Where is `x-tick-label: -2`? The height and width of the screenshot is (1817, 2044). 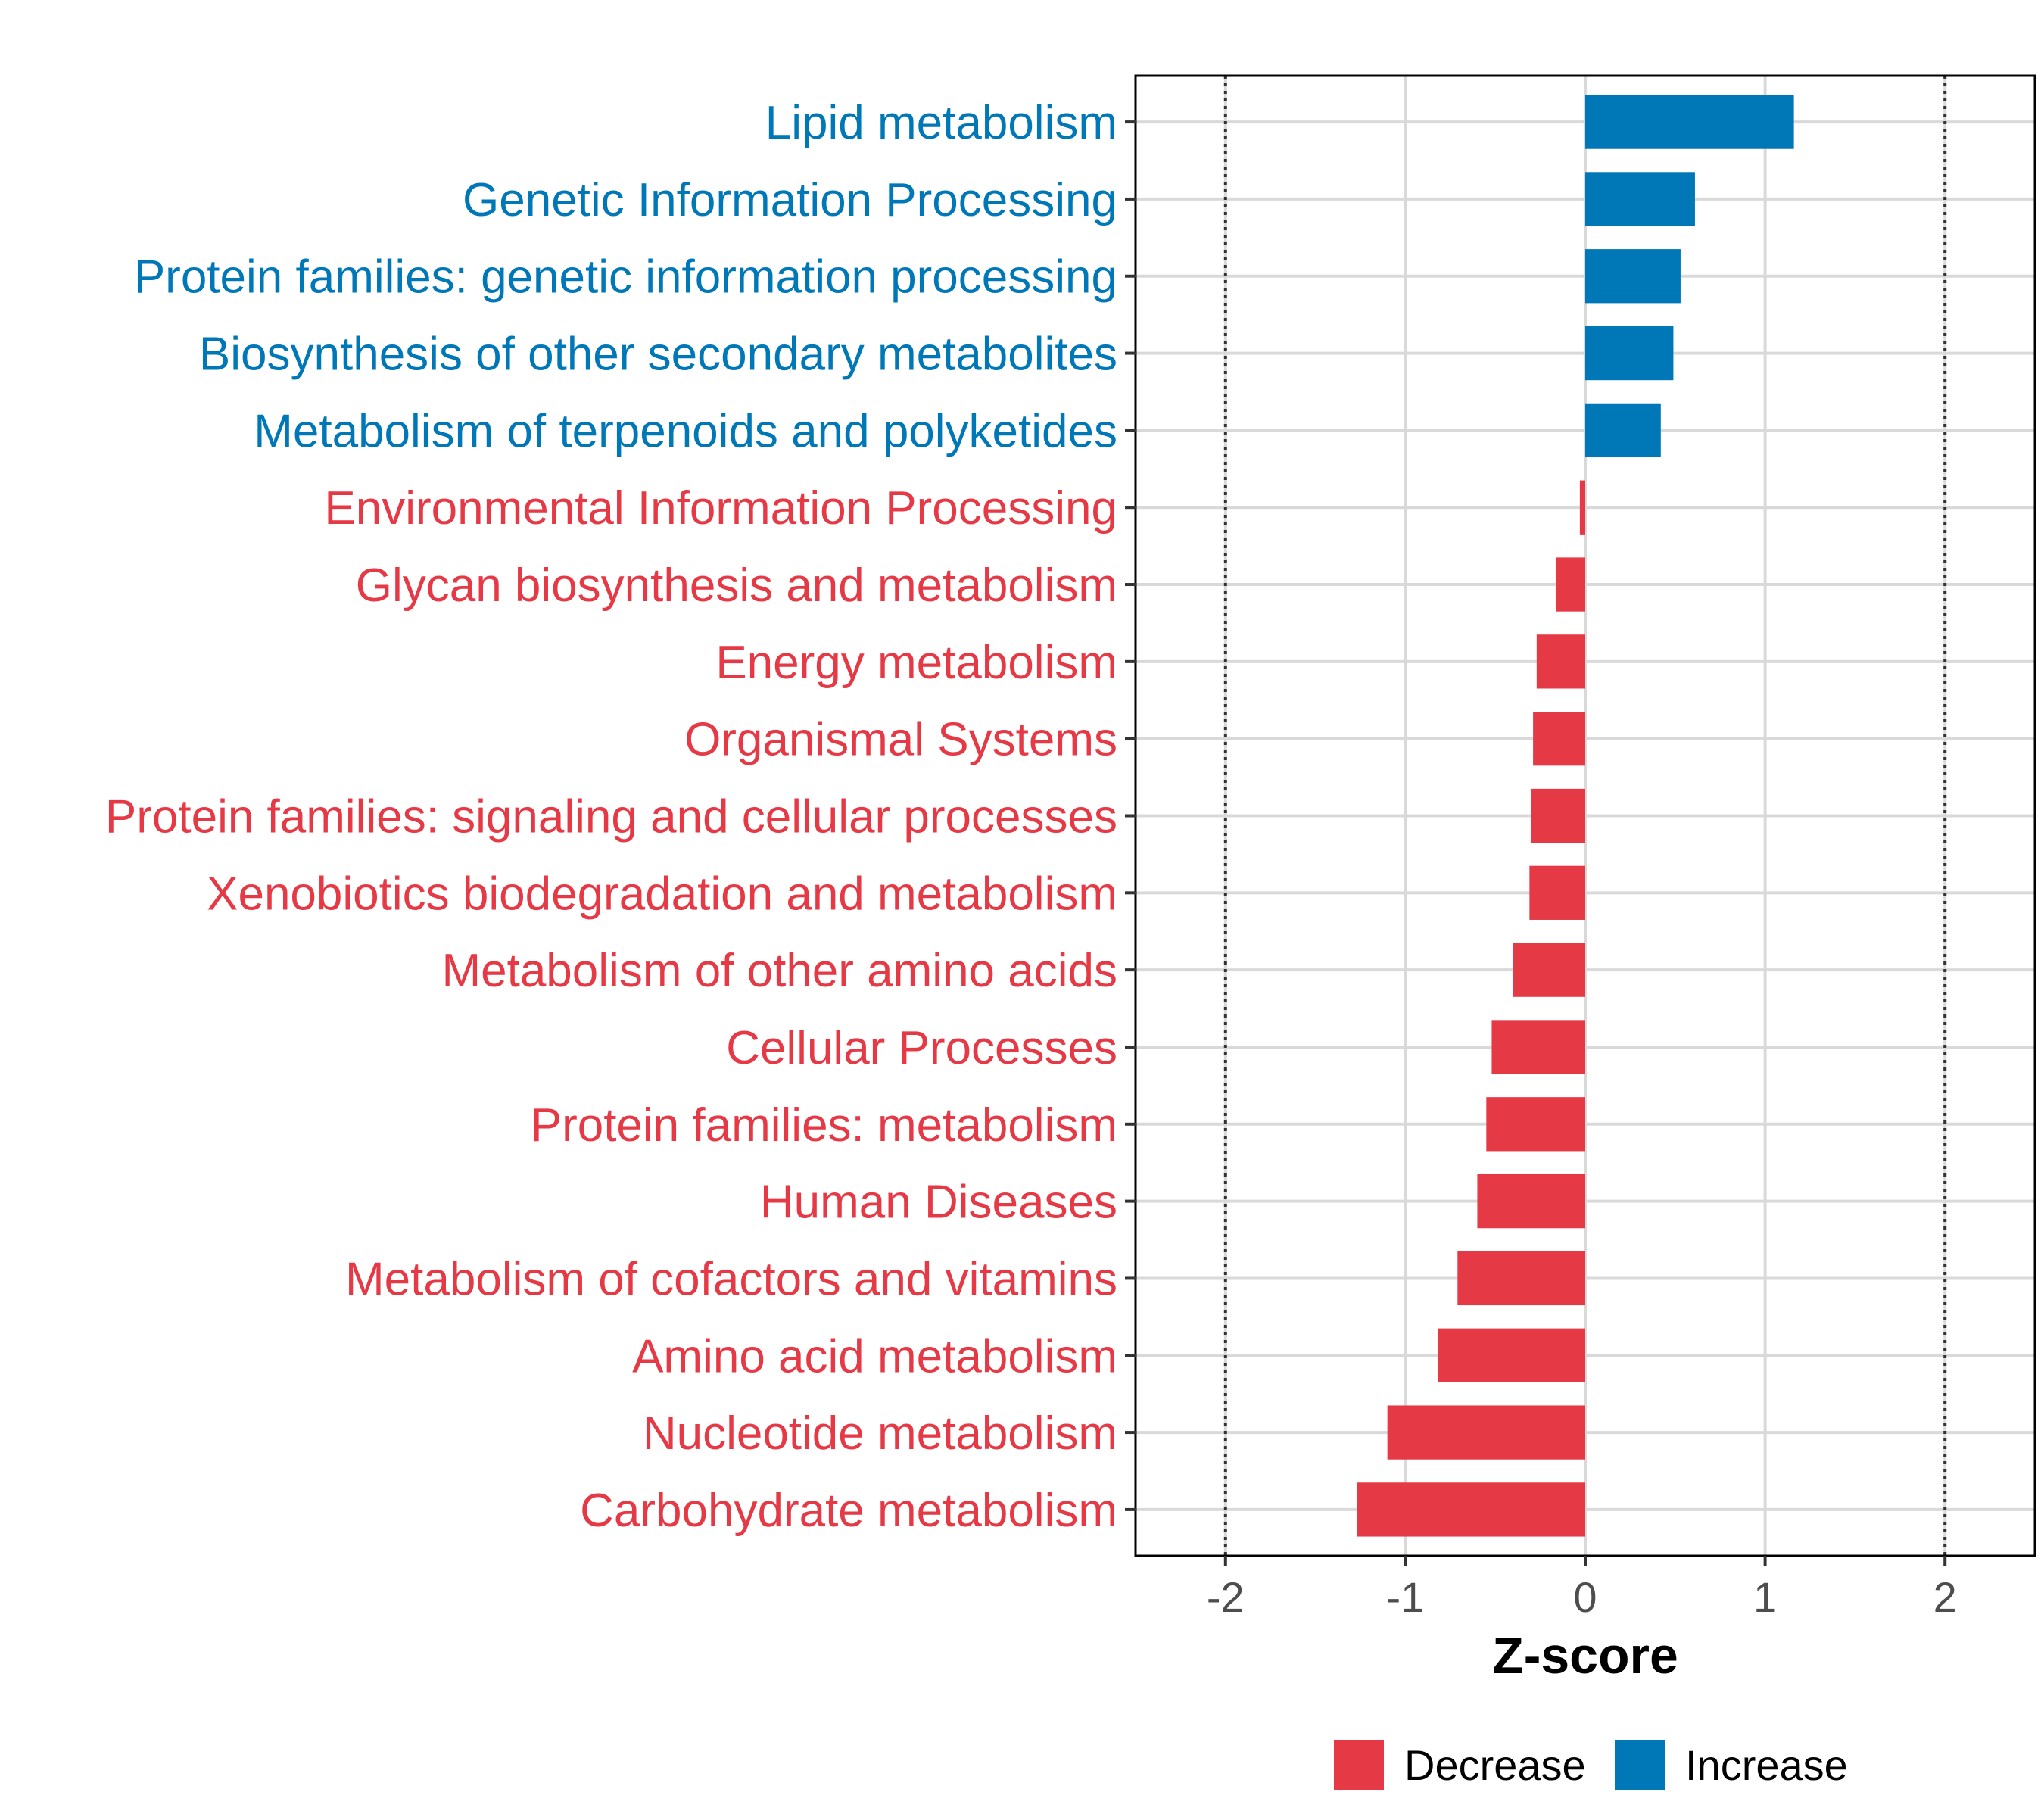
x-tick-label: -2 is located at coordinates (1226, 1597).